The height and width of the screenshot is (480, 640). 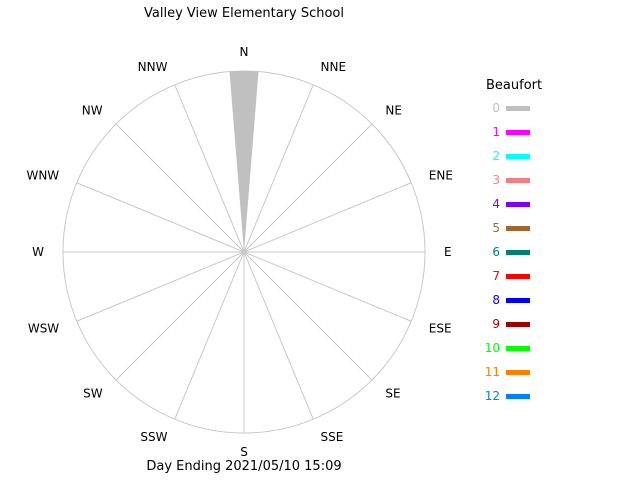 What do you see at coordinates (448, 252) in the screenshot?
I see `direction-label-e: E` at bounding box center [448, 252].